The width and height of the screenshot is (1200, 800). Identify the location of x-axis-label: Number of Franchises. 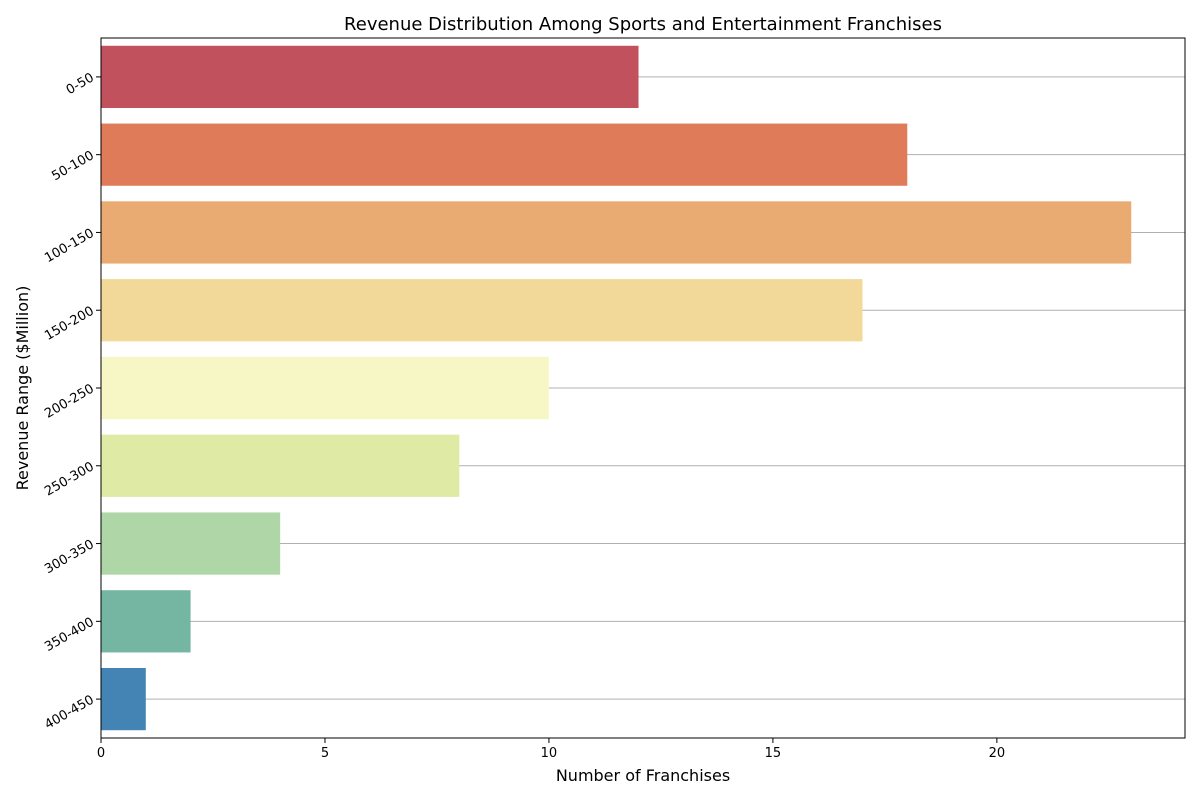
(643, 775).